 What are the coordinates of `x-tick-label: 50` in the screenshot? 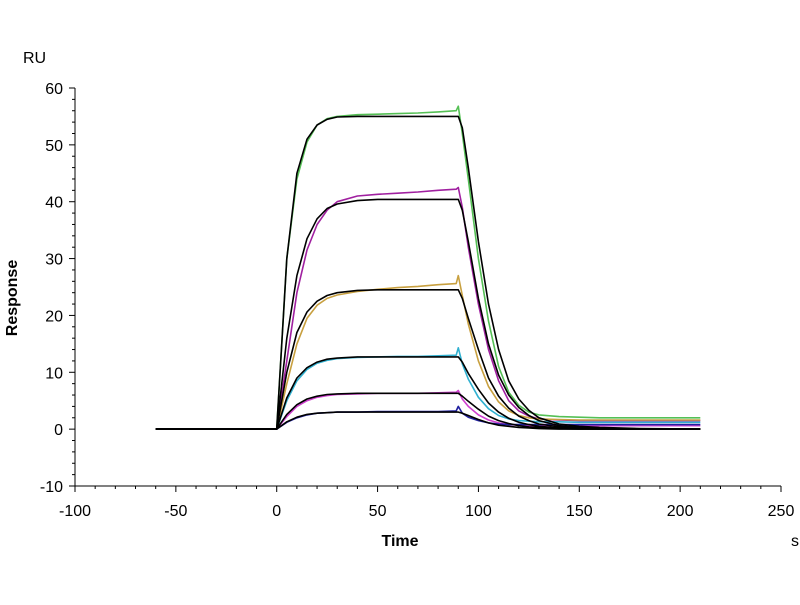 It's located at (378, 511).